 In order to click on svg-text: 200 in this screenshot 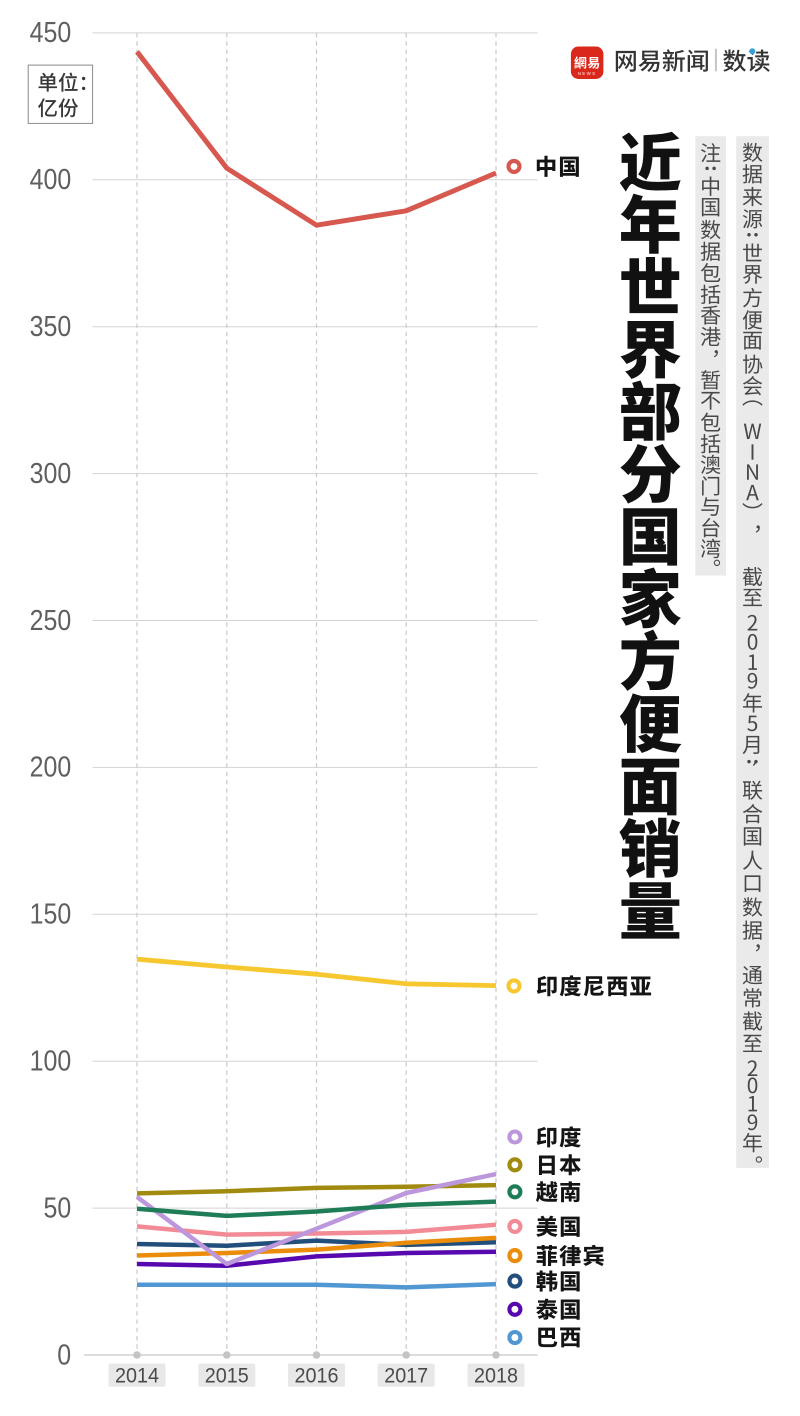, I will do `click(51, 768)`.